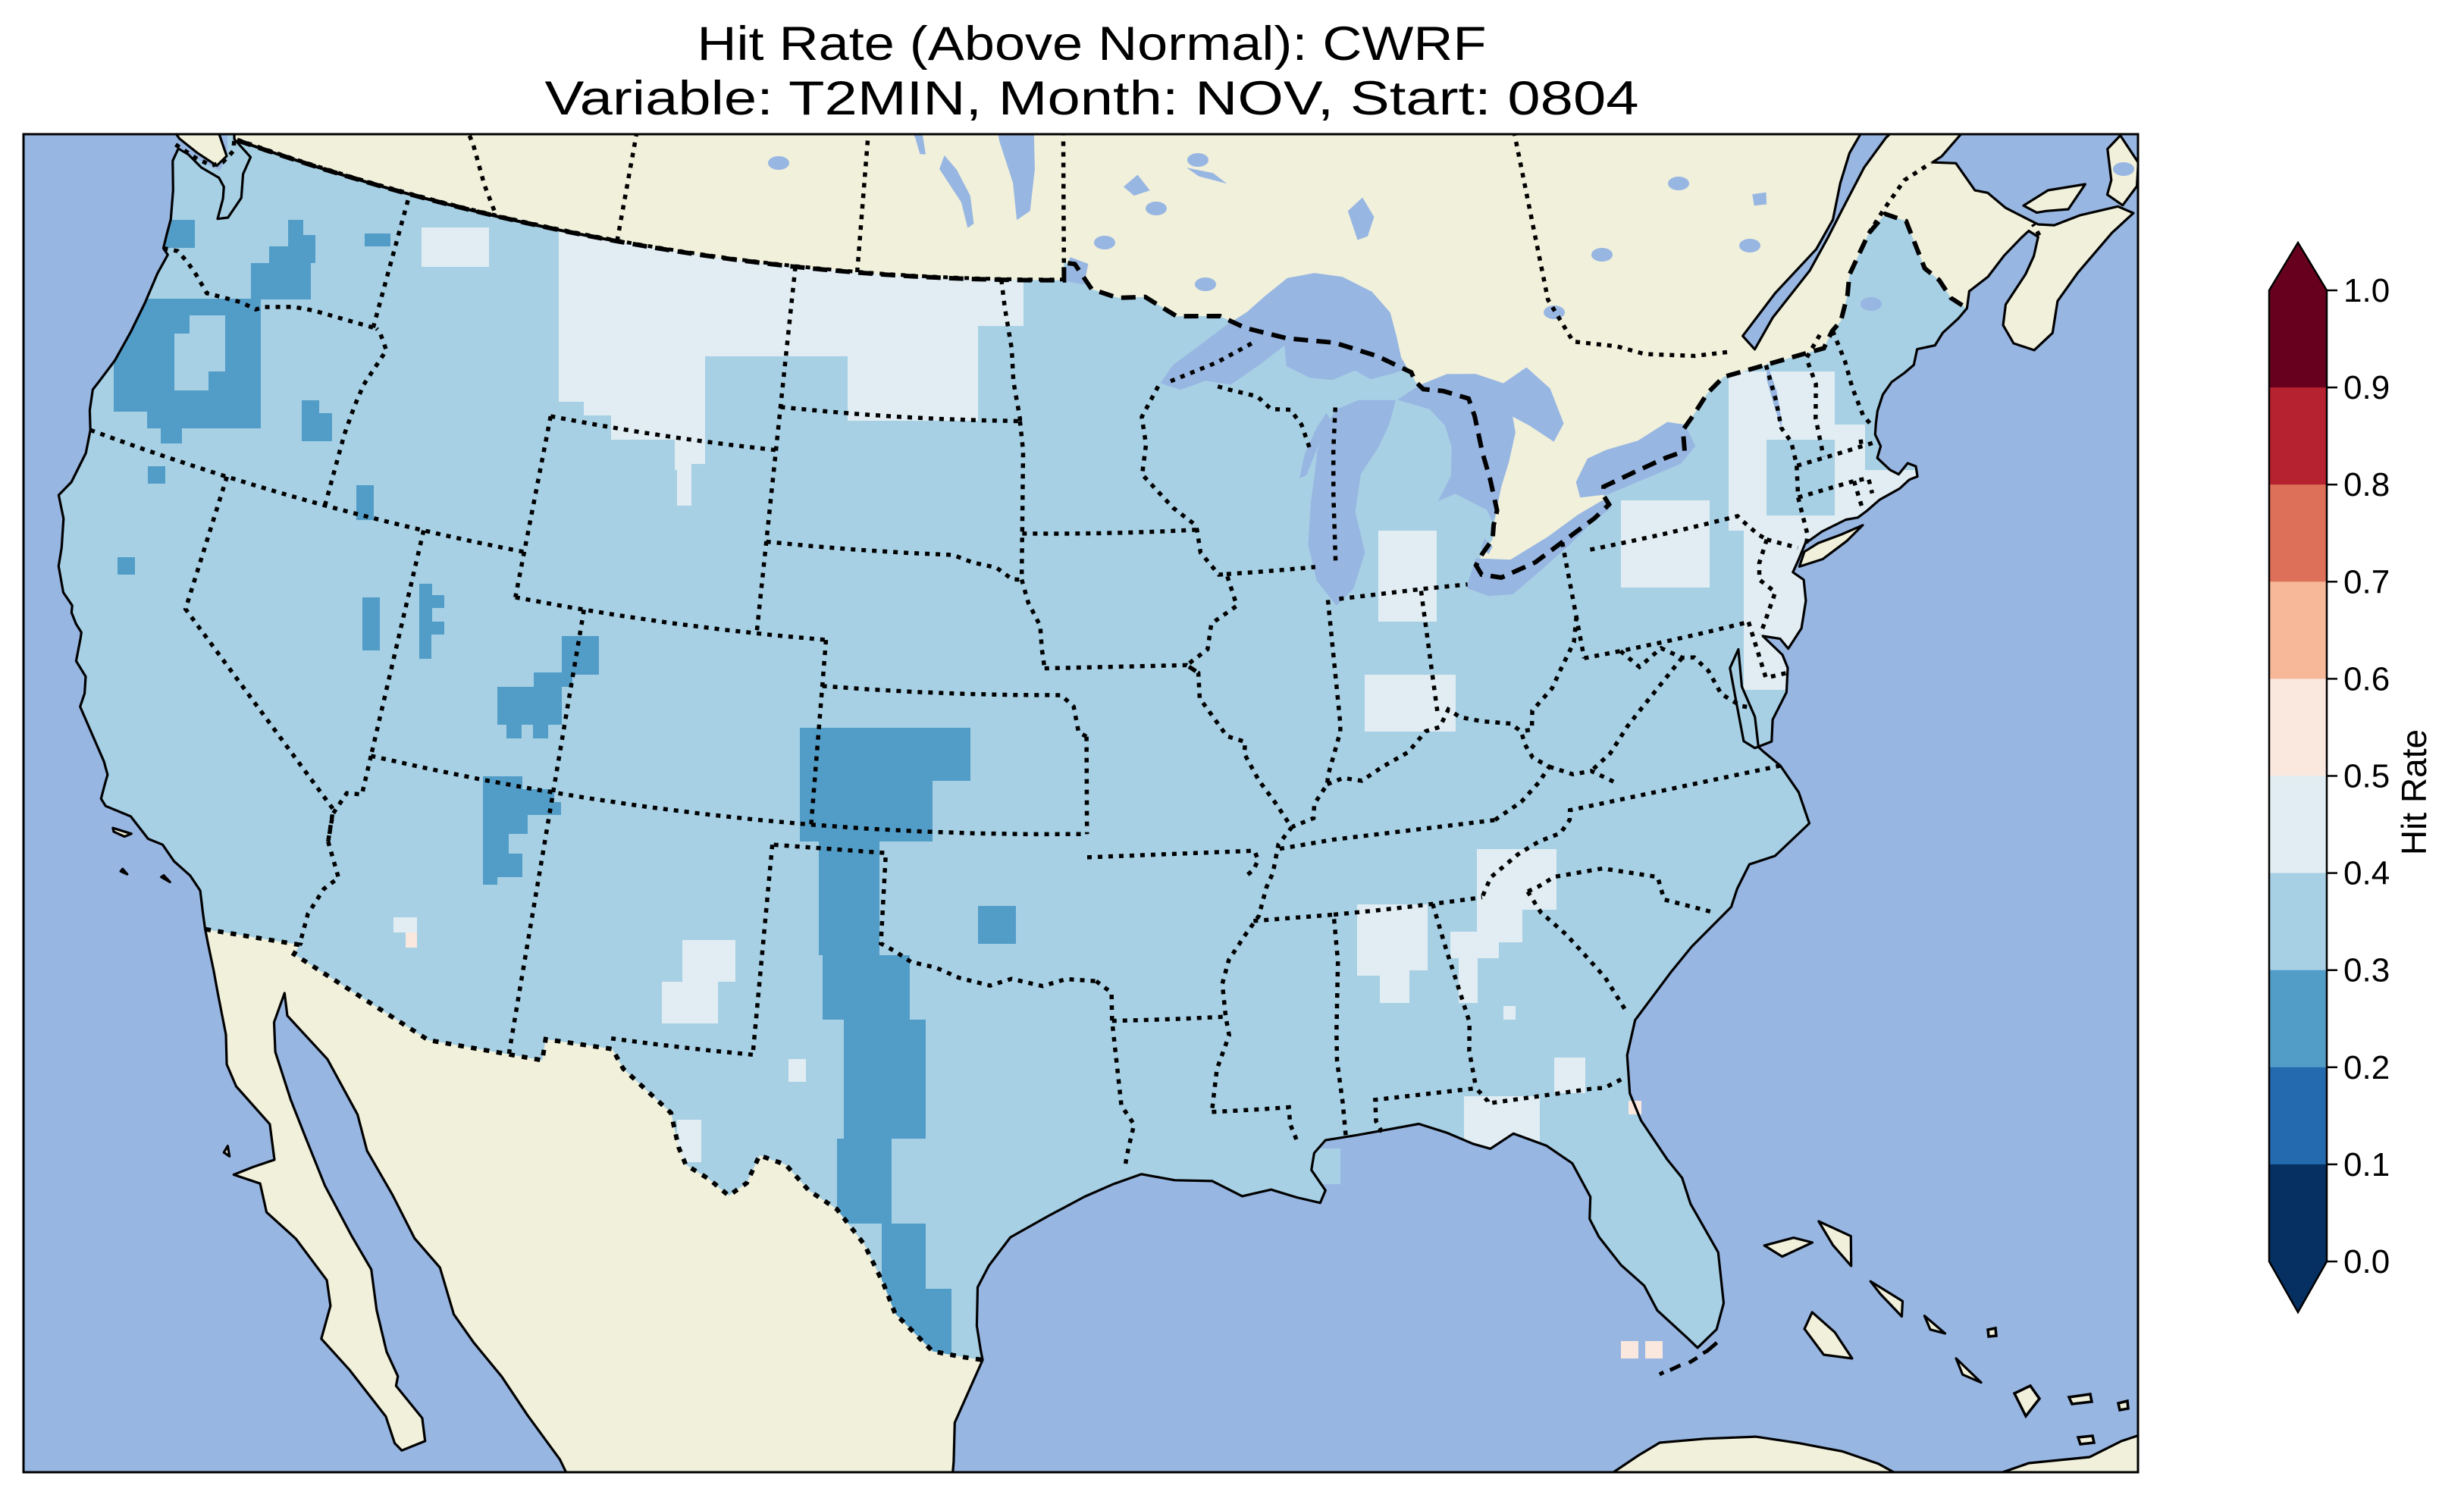 This screenshot has width=2464, height=1498. I want to click on svg-text: 0.5, so click(2367, 776).